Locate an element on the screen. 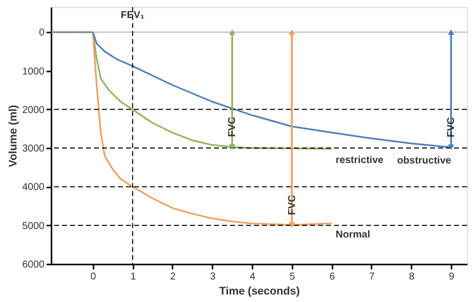 The image size is (474, 302). x-tick-label: 8 is located at coordinates (411, 277).